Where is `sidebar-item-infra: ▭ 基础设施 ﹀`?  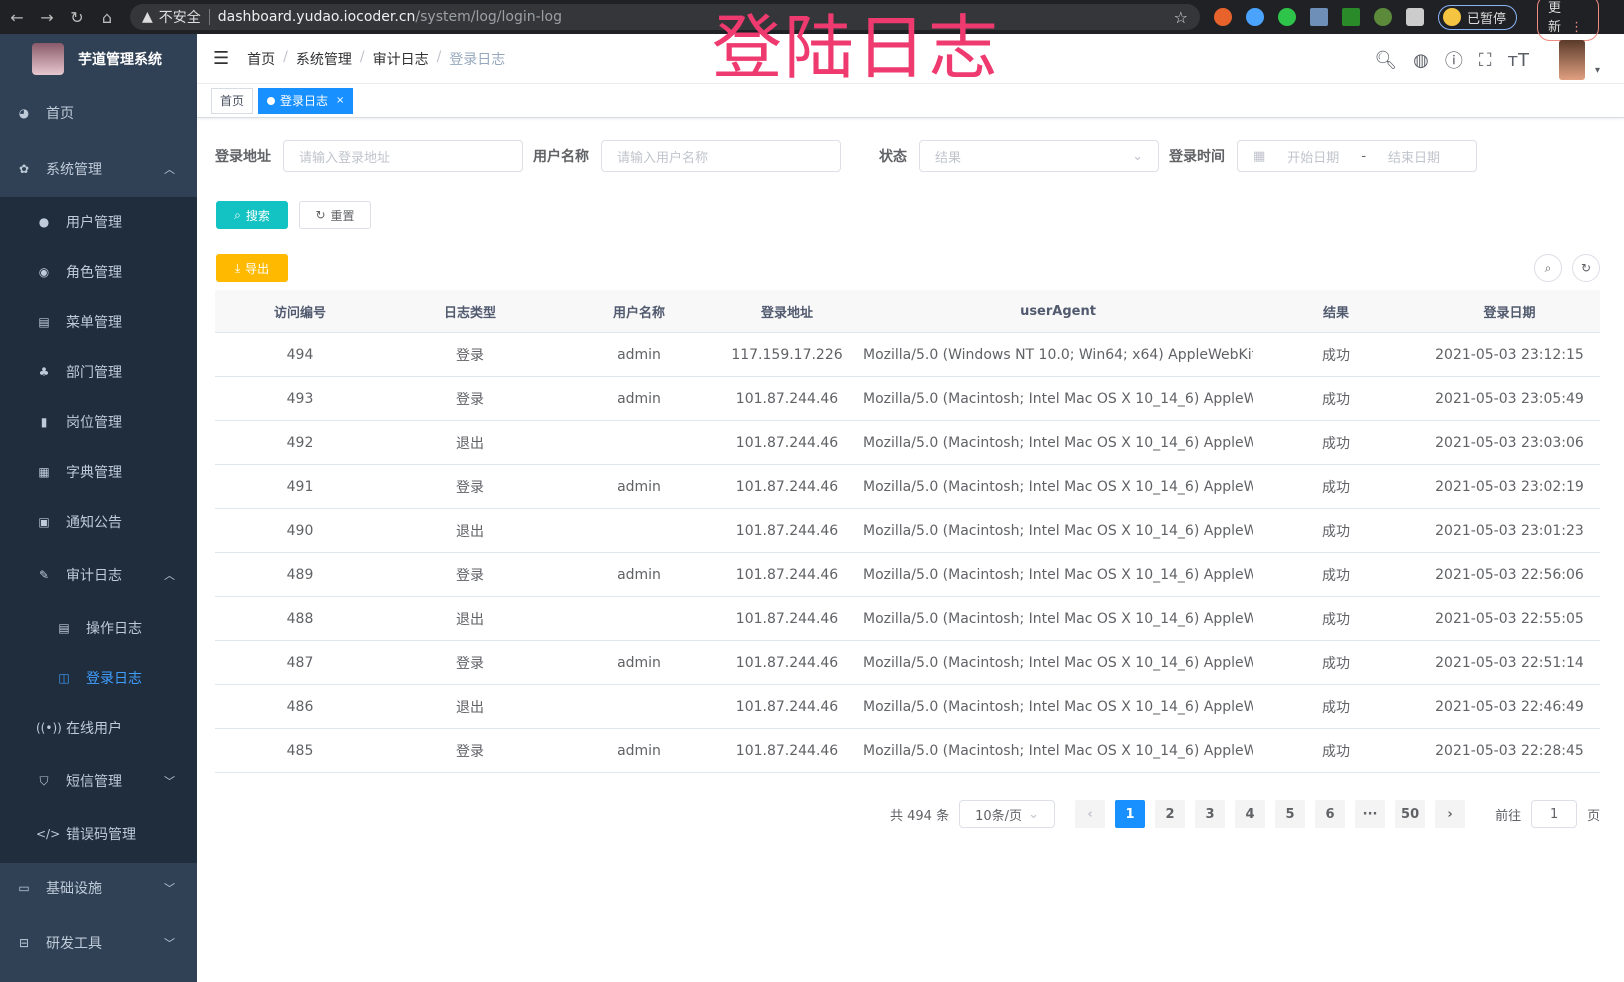 sidebar-item-infra: ▭ 基础设施 ﹀ is located at coordinates (98, 888).